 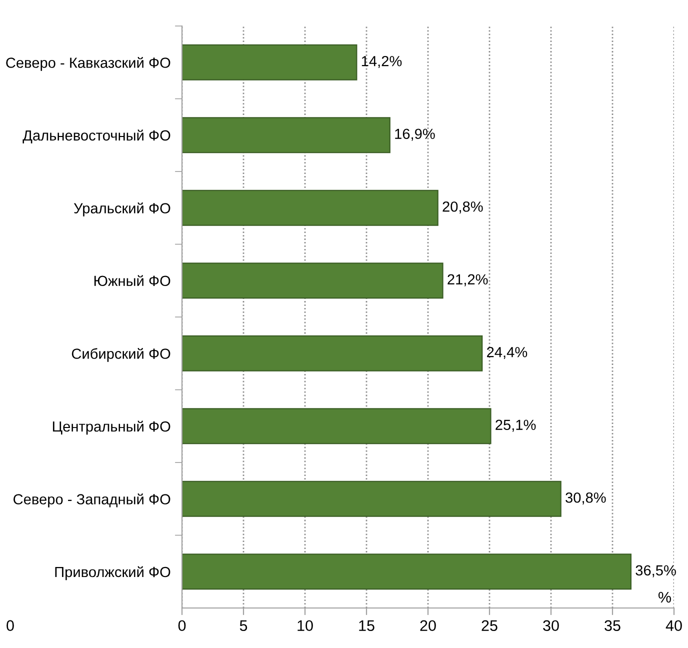 What do you see at coordinates (88, 63) in the screenshot?
I see `y-tick-label: Северо - Кавказский ФО` at bounding box center [88, 63].